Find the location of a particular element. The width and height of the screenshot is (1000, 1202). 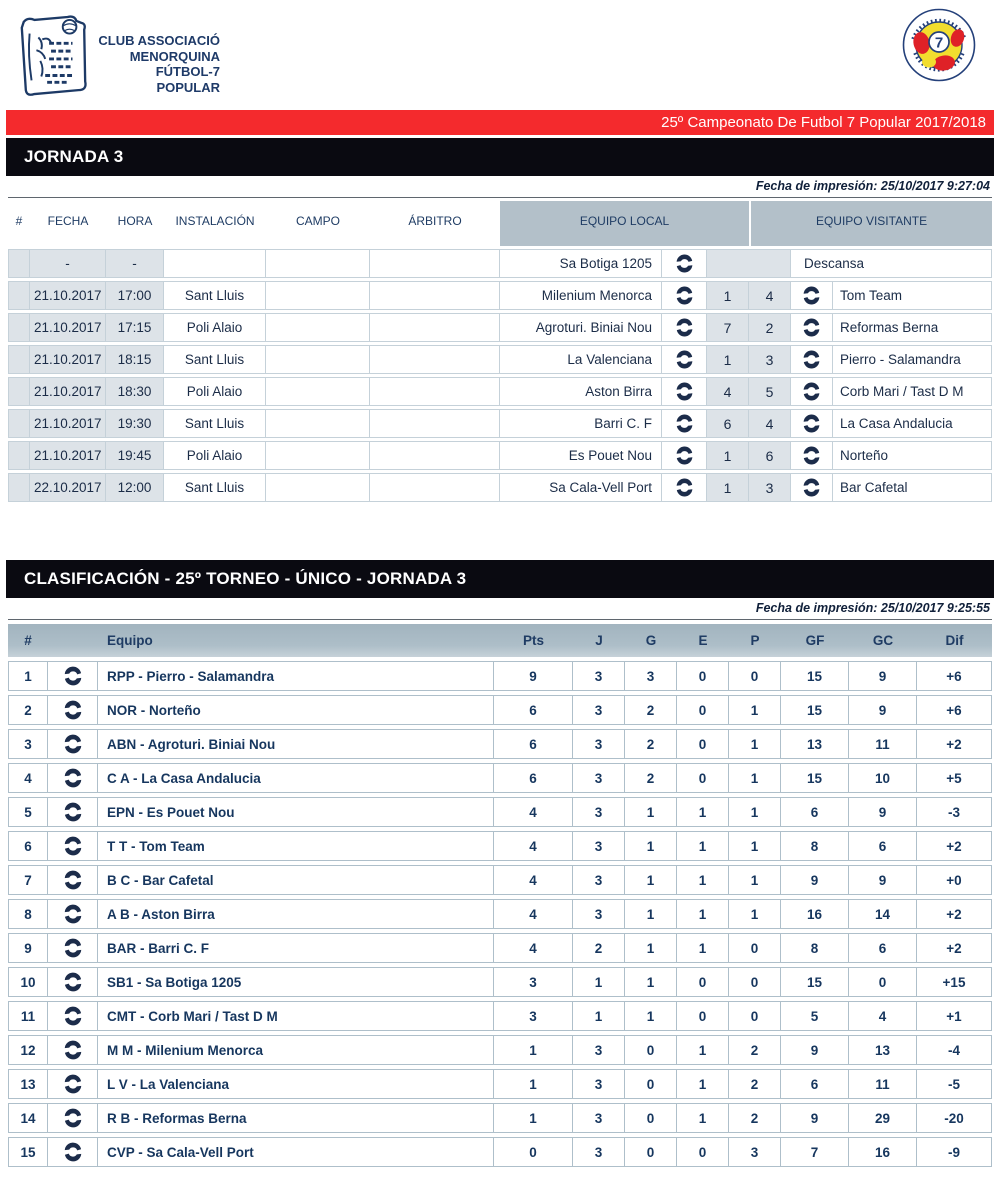

team-gc: 6 is located at coordinates (883, 846).